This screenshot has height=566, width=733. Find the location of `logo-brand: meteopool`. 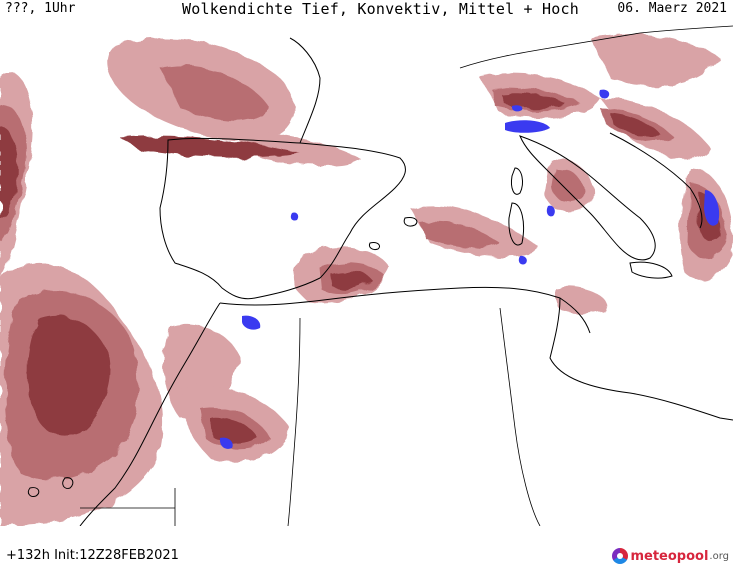

logo-brand: meteopool is located at coordinates (669, 556).